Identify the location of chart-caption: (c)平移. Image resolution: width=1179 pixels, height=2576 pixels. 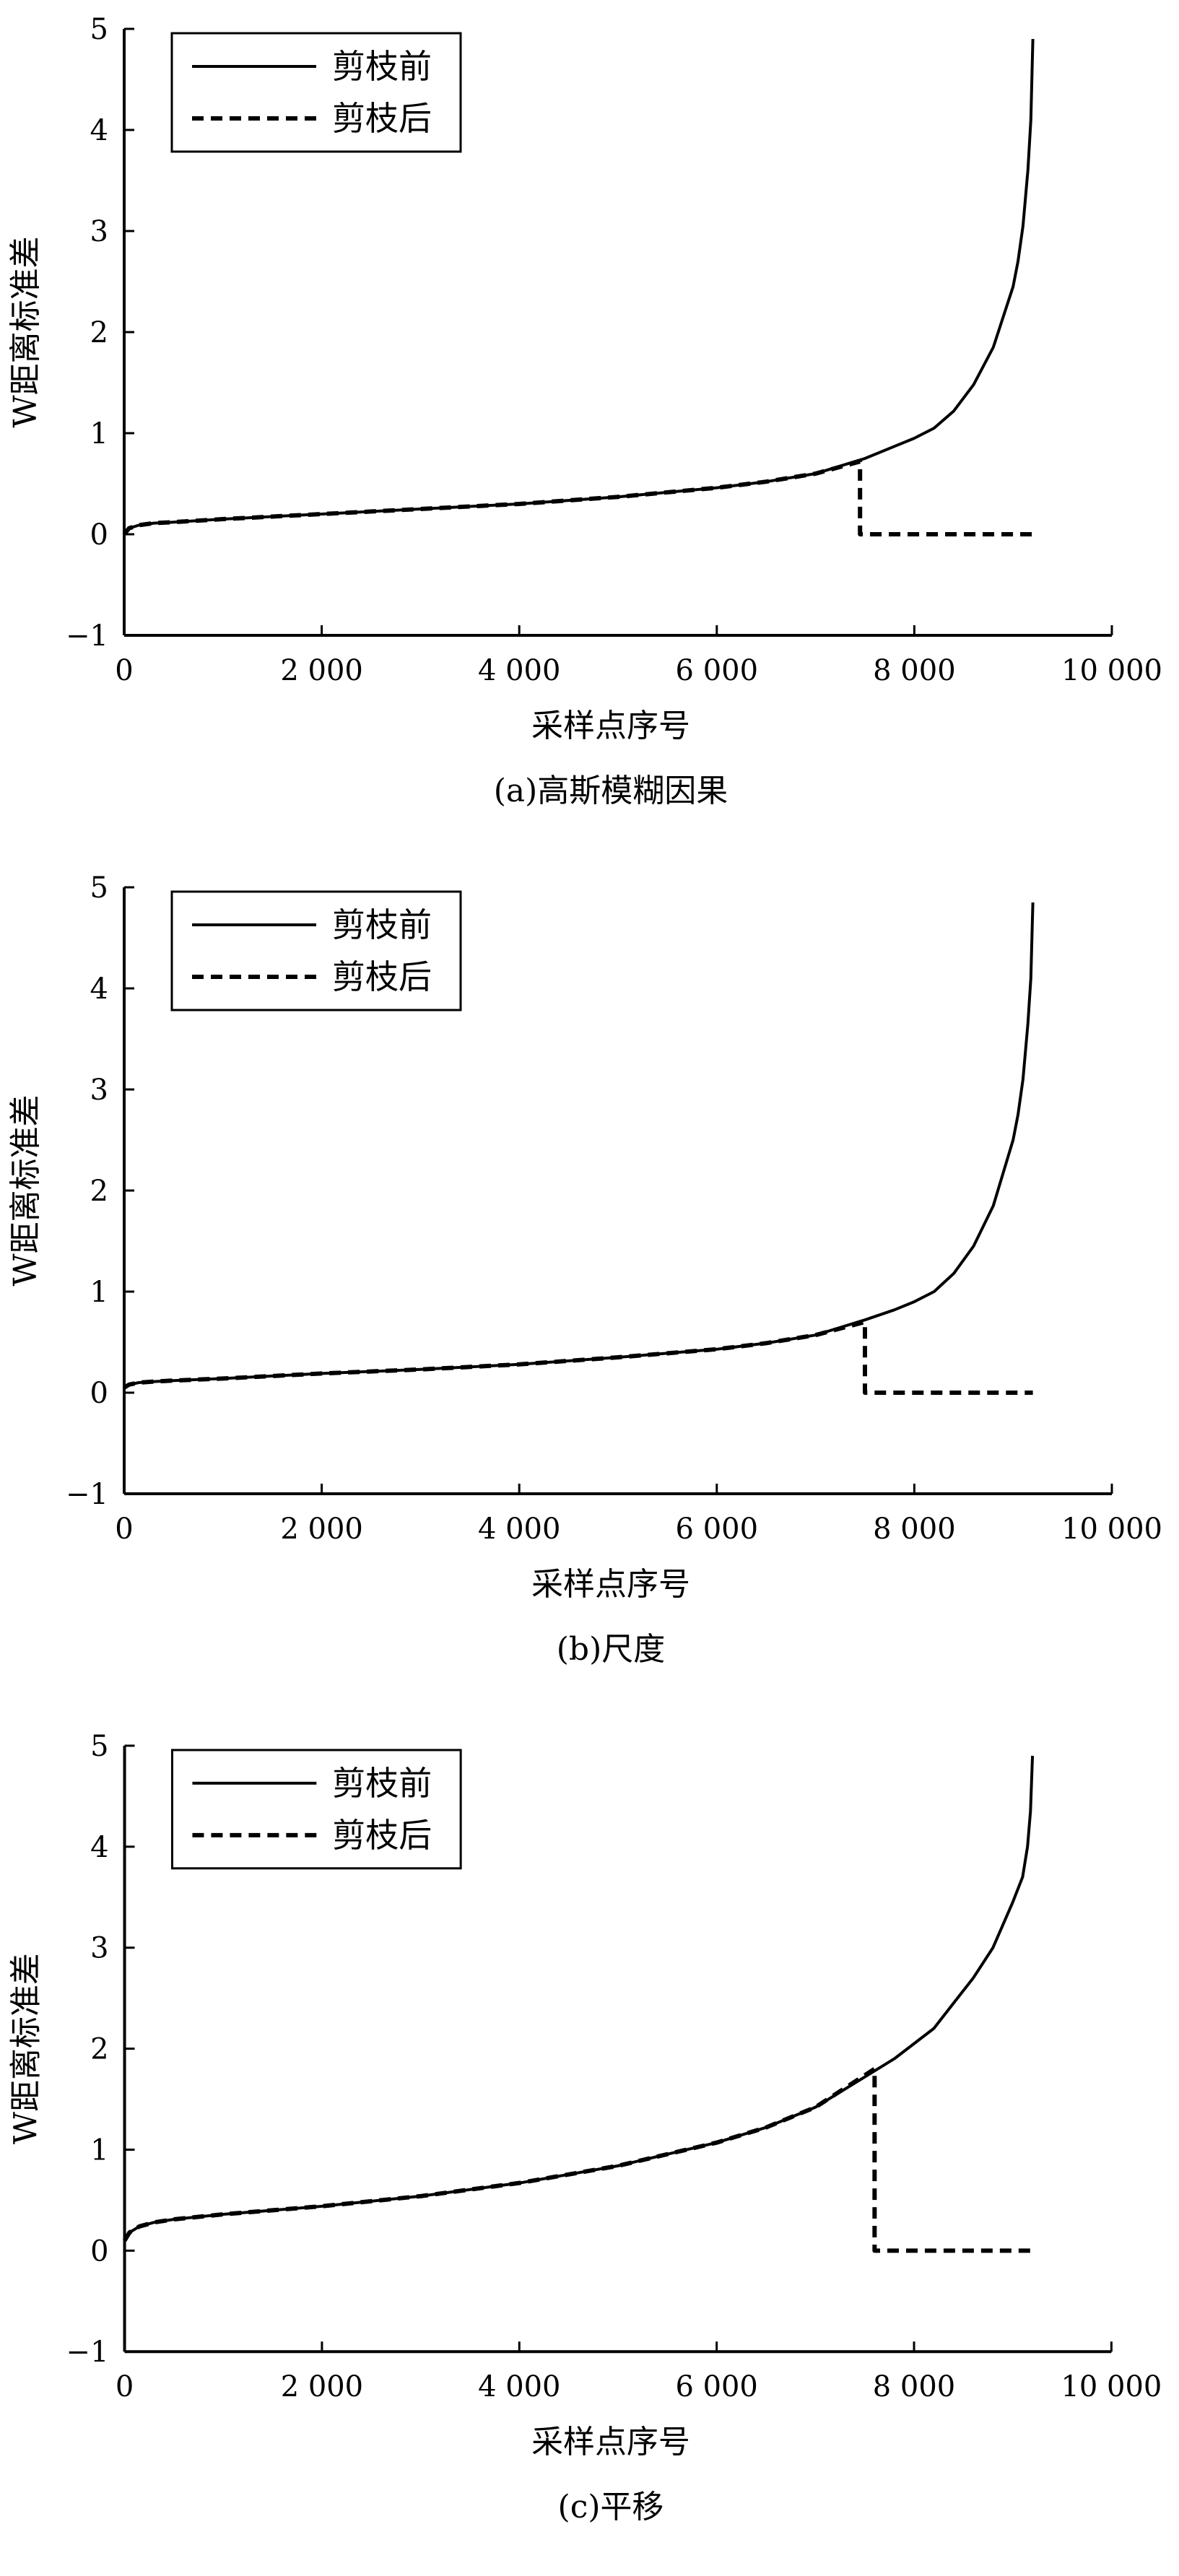
(611, 2507).